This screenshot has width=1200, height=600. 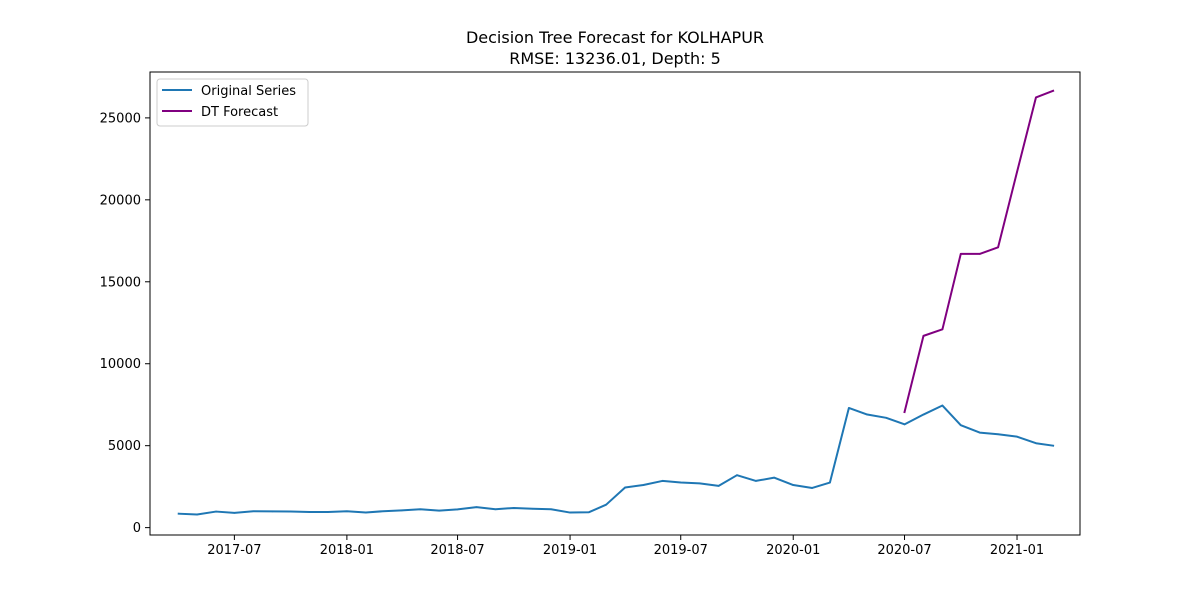 What do you see at coordinates (137, 528) in the screenshot?
I see `y-tick-label: 0` at bounding box center [137, 528].